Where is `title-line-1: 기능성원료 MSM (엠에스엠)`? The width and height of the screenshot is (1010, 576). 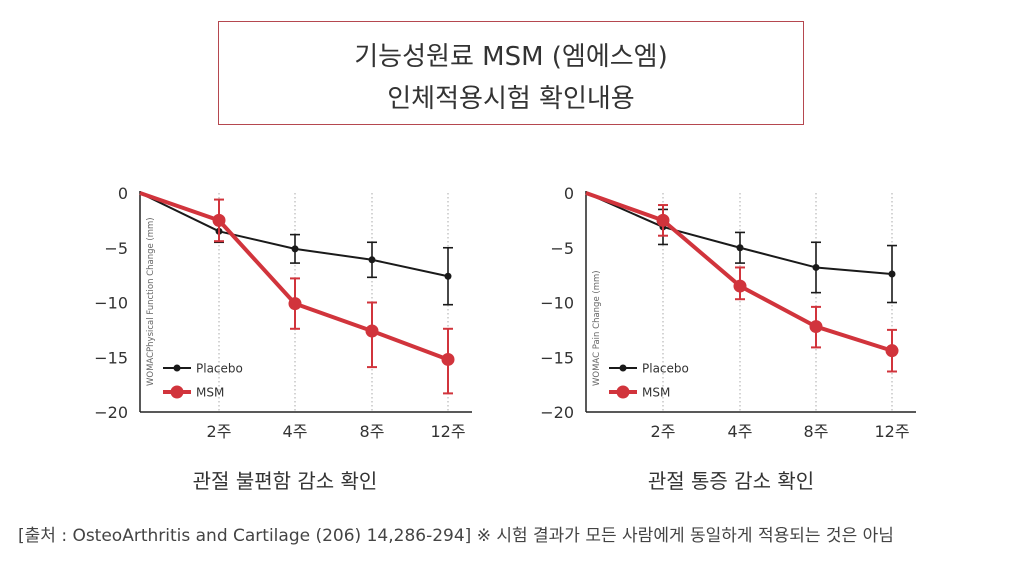 title-line-1: 기능성원료 MSM (엠에스엠) is located at coordinates (511, 57).